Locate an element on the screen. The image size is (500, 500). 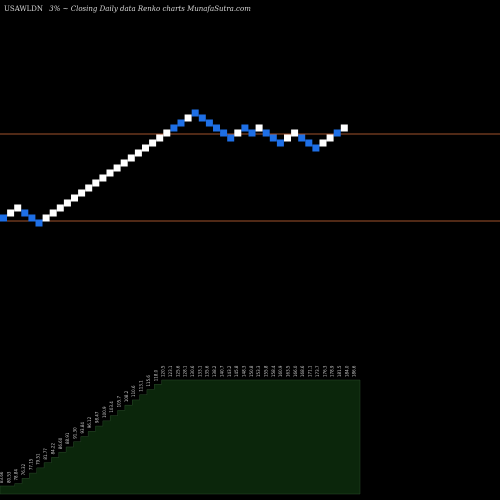
value-label: 130.6 is located at coordinates (192, 371).